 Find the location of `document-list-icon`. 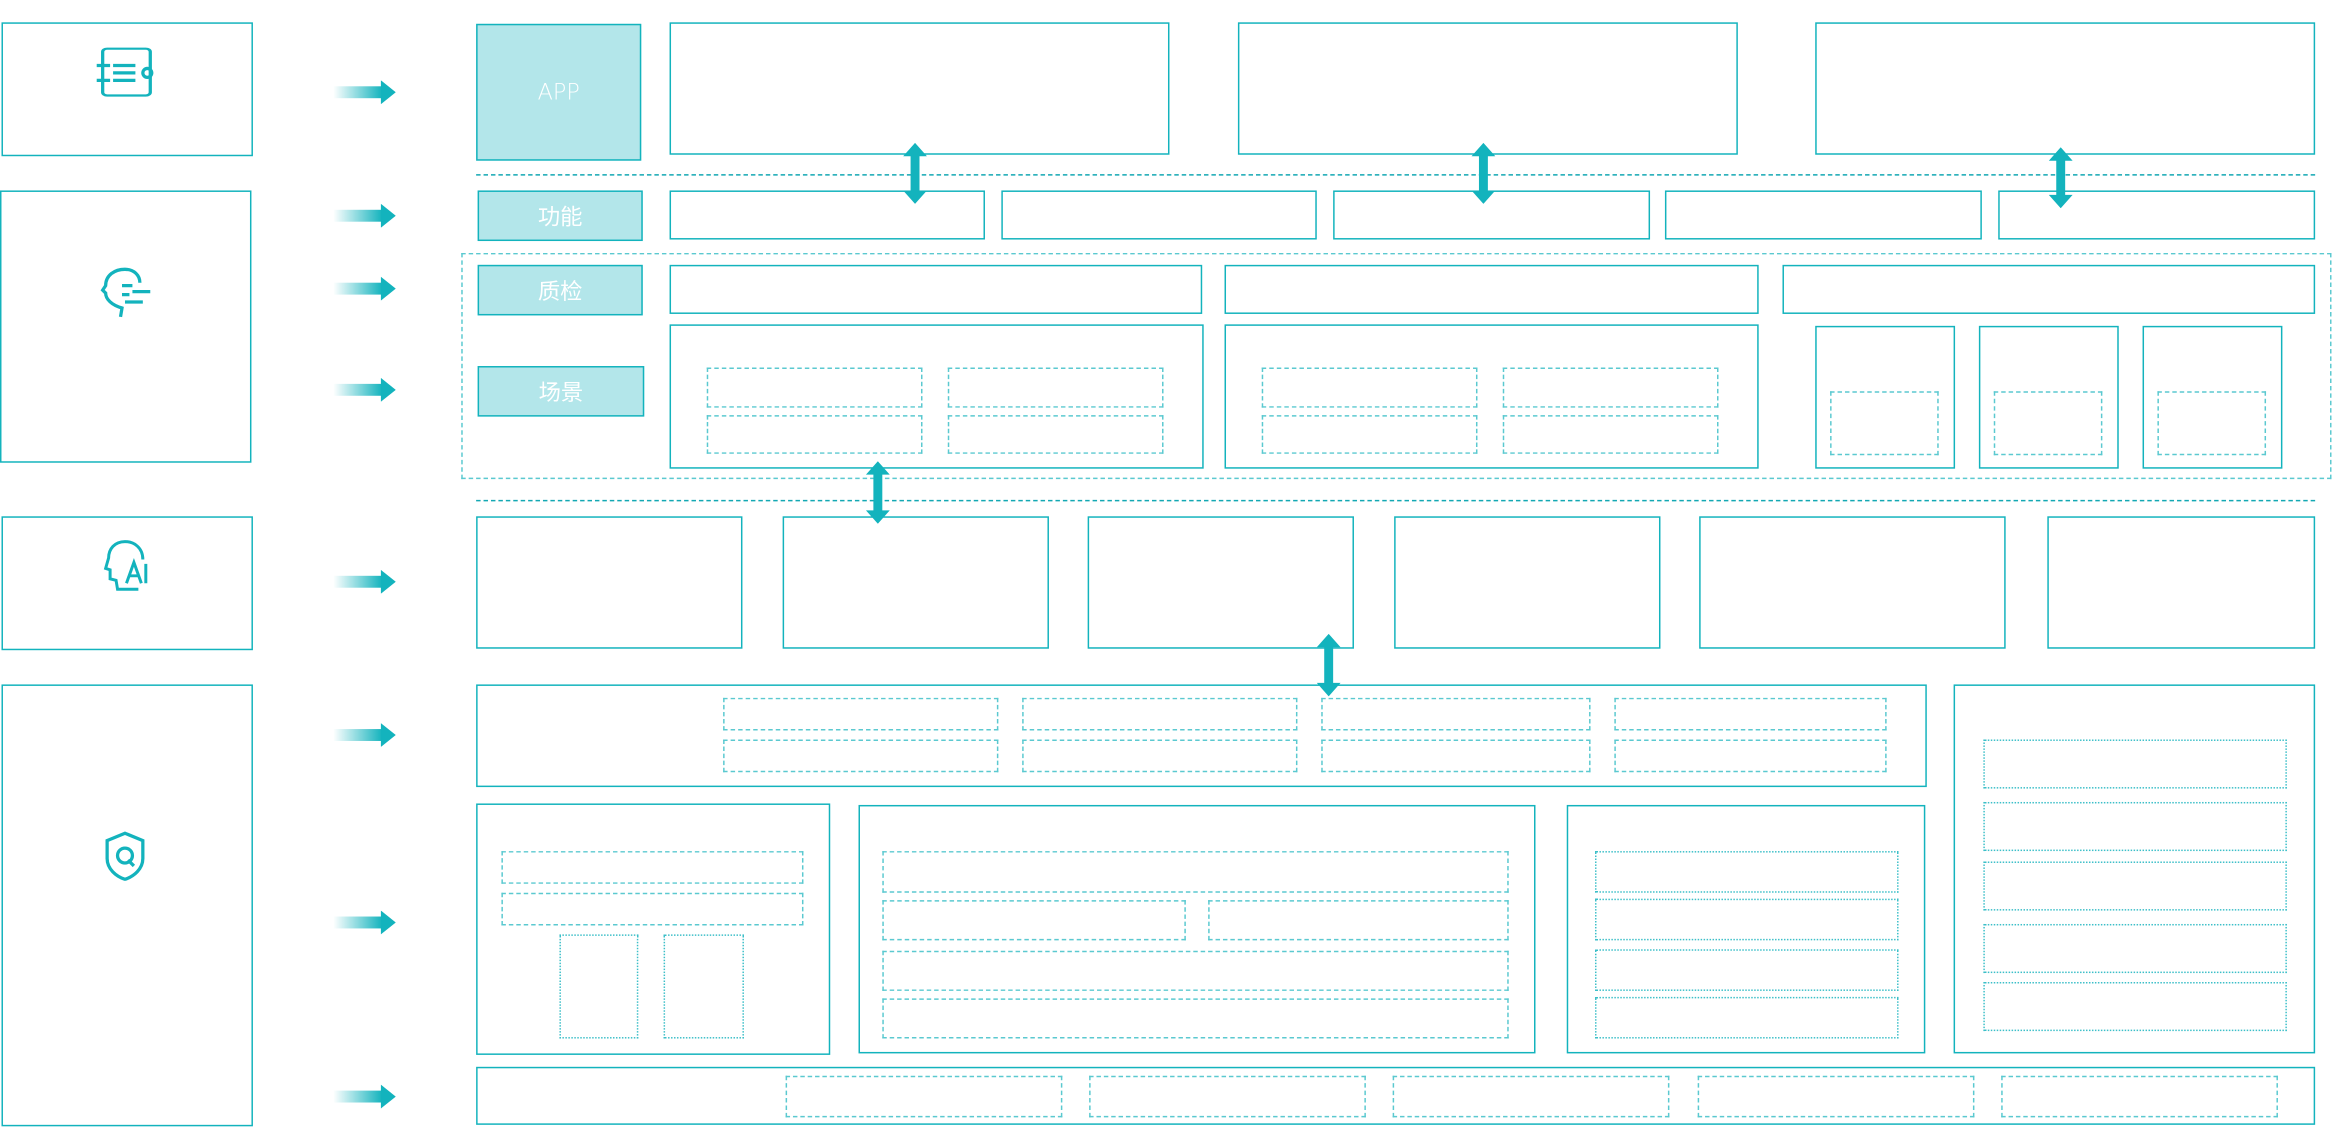

document-list-icon is located at coordinates (125, 72).